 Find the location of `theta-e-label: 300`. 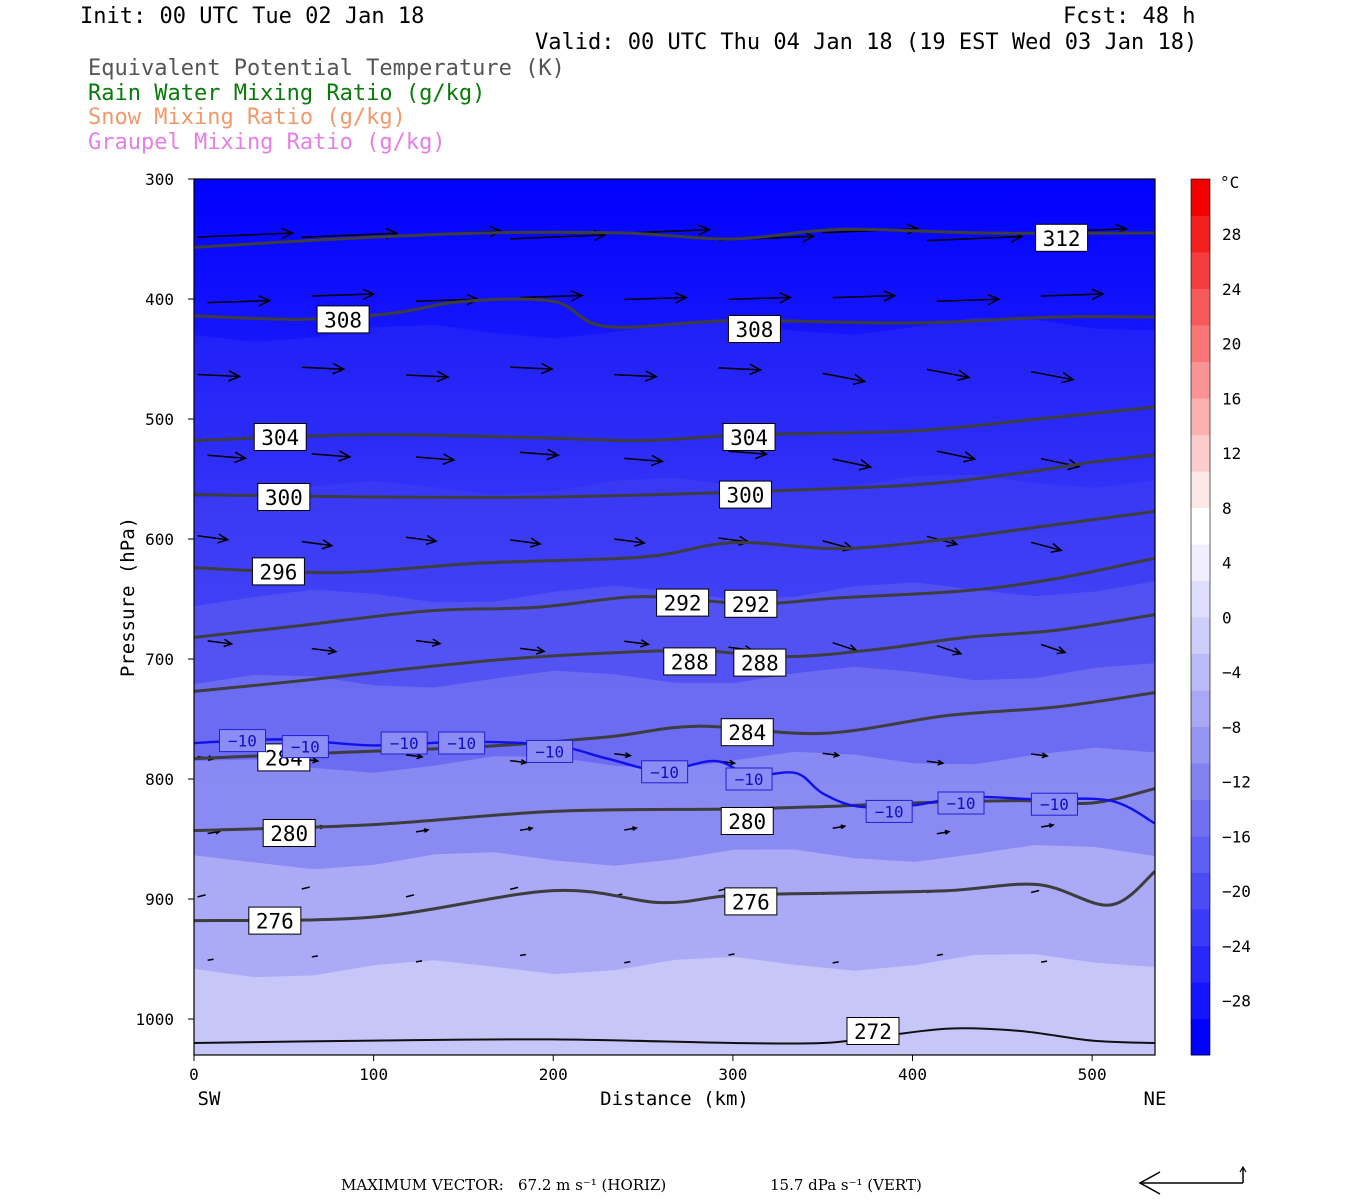

theta-e-label: 300 is located at coordinates (745, 496).